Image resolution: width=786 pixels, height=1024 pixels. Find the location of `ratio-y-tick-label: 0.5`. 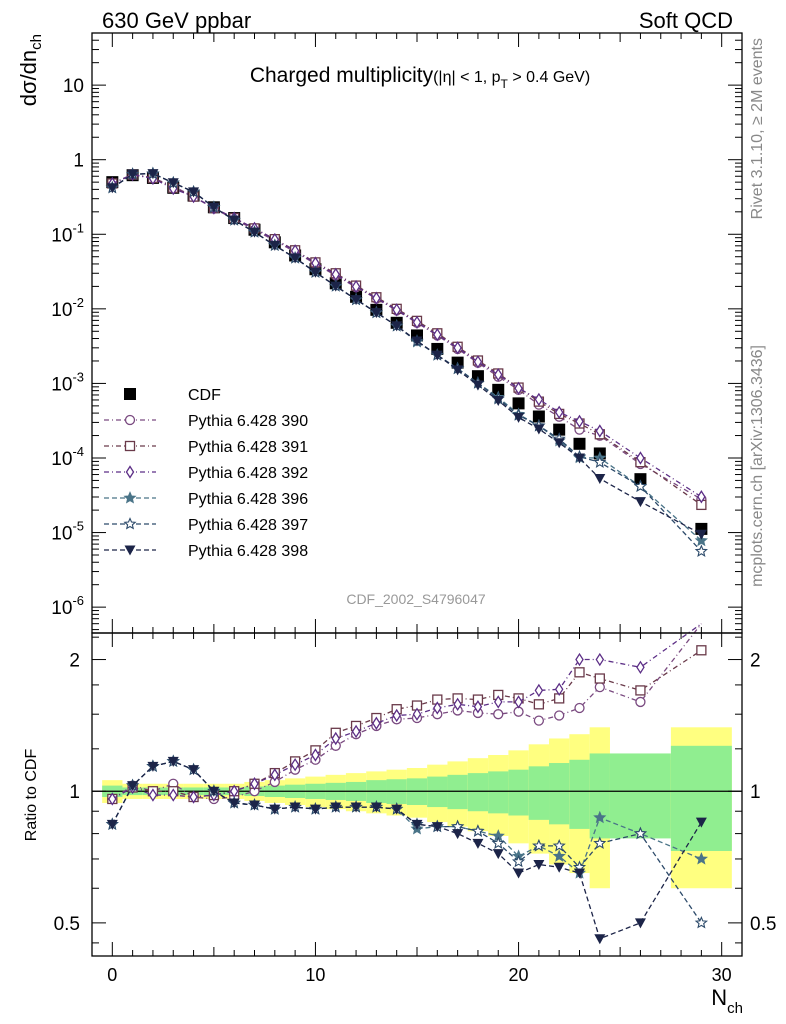

ratio-y-tick-label: 0.5 is located at coordinates (67, 924).